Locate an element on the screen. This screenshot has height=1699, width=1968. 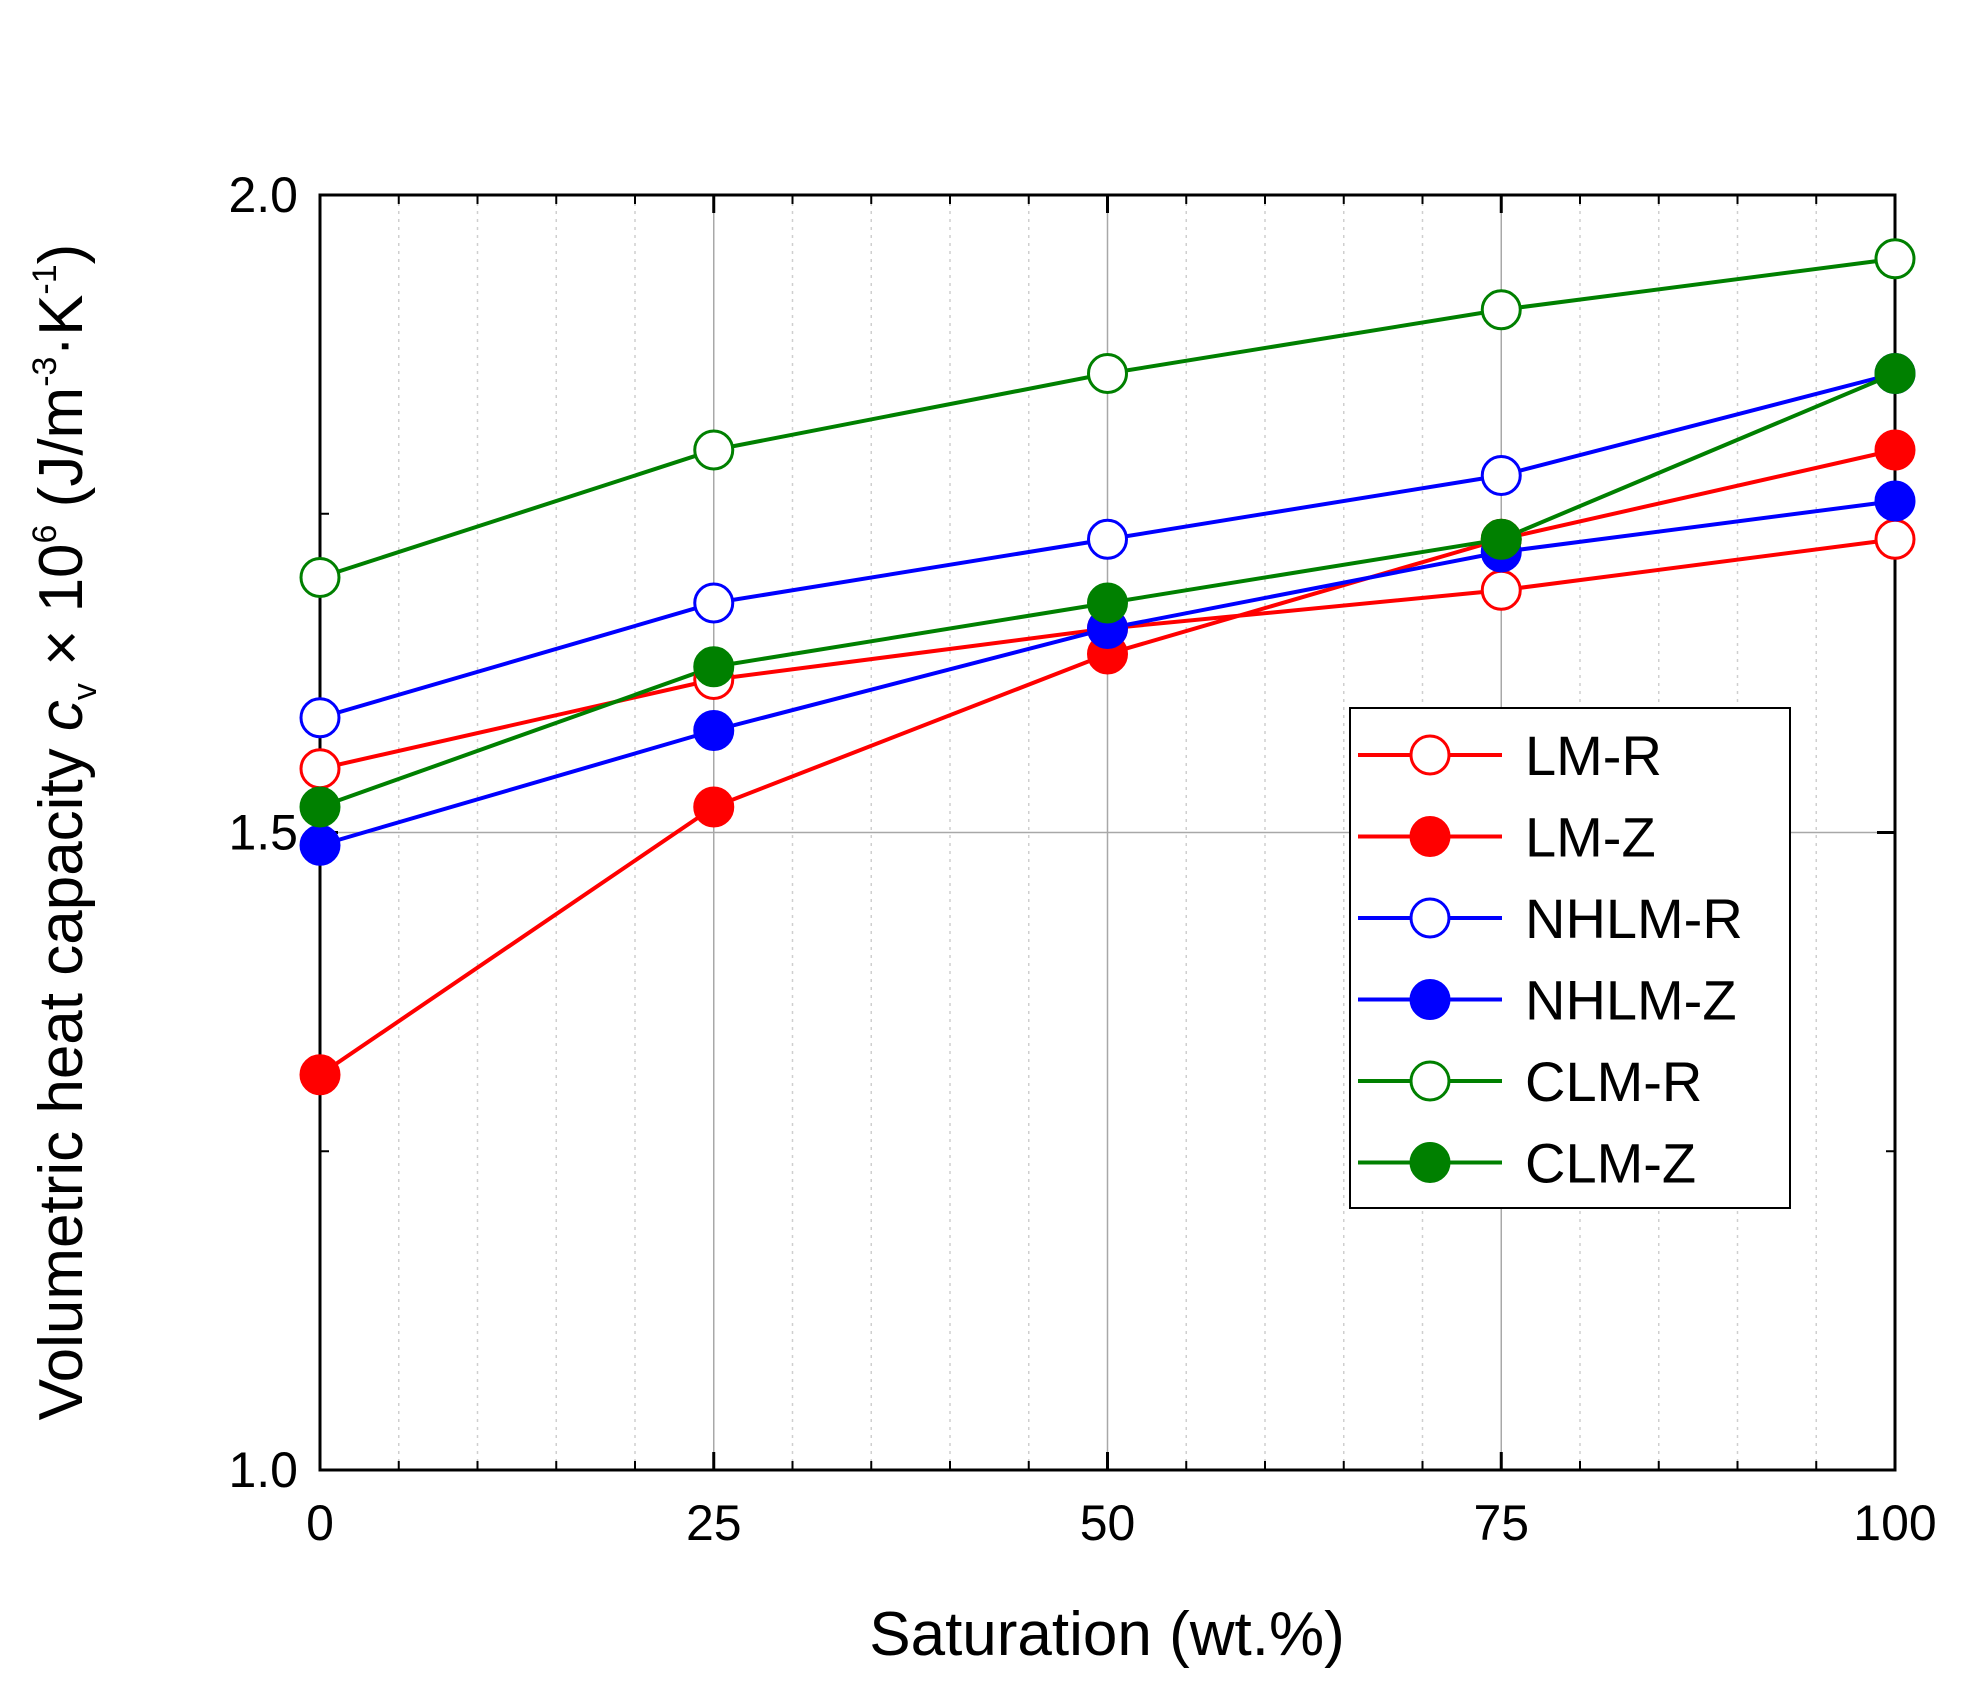
legend-label: CLM-Z is located at coordinates (1610, 1163).